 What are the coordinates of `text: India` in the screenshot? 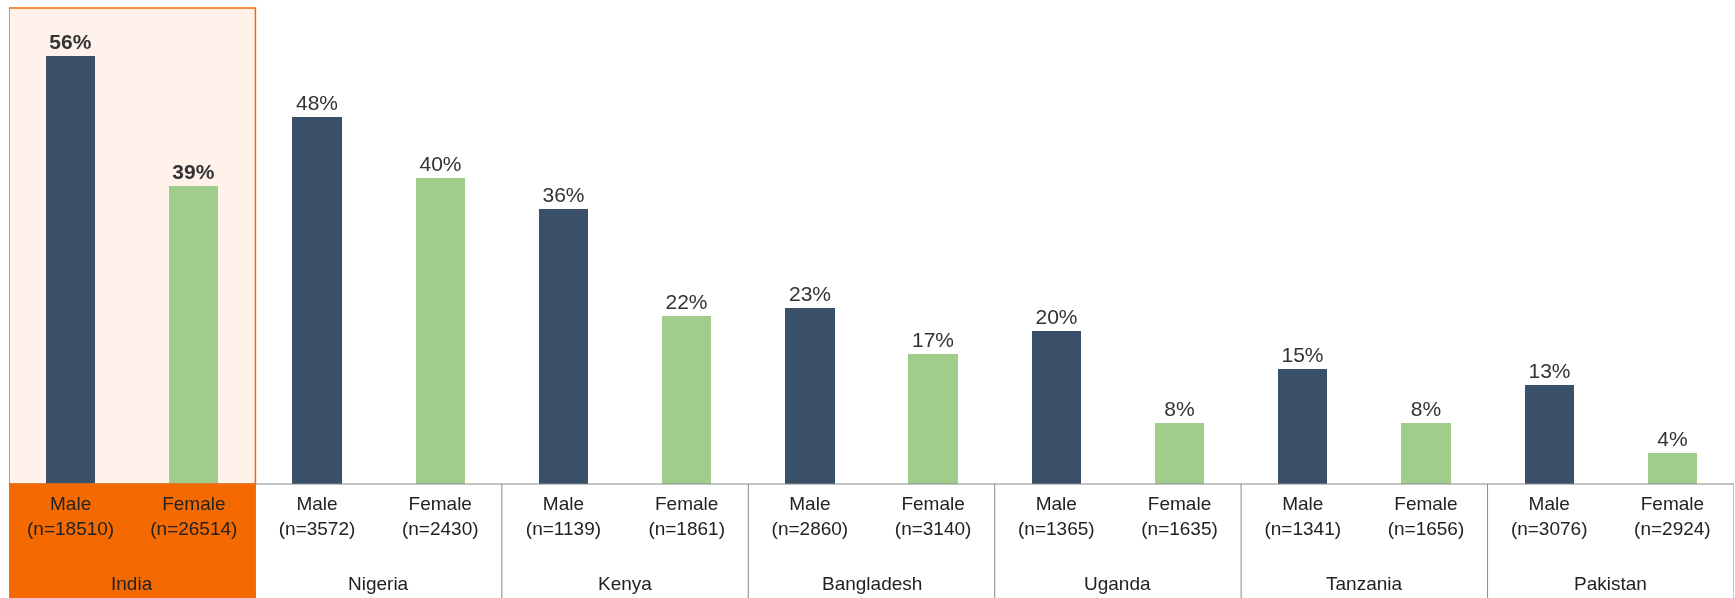 It's located at (132, 583).